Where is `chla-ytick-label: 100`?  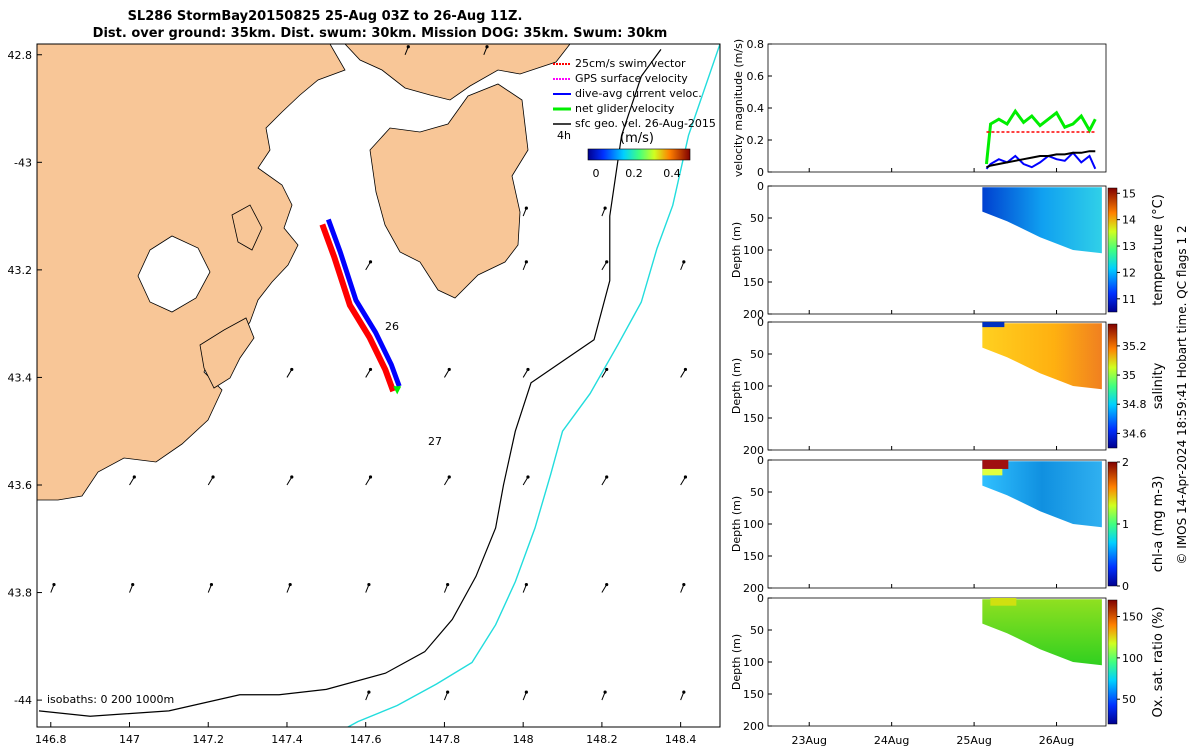 chla-ytick-label: 100 is located at coordinates (753, 524).